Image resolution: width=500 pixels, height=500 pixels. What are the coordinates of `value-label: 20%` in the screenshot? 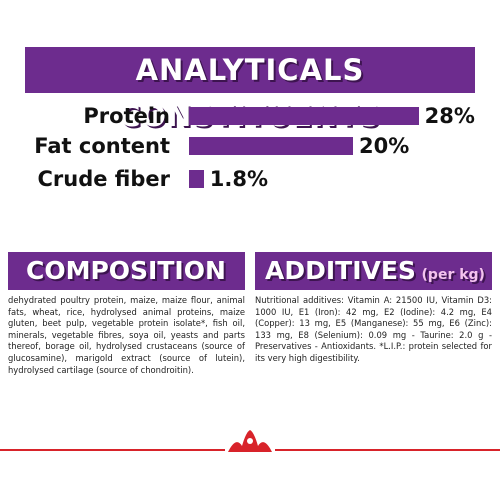 It's located at (384, 146).